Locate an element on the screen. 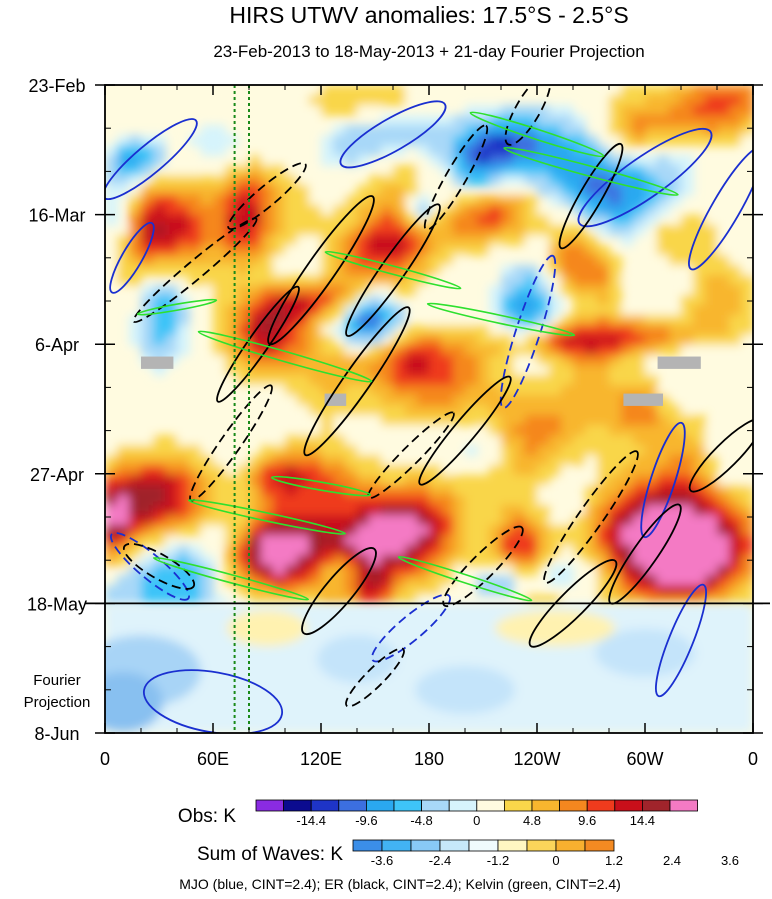  y-tick-label-1: 16-Mar is located at coordinates (56, 216).